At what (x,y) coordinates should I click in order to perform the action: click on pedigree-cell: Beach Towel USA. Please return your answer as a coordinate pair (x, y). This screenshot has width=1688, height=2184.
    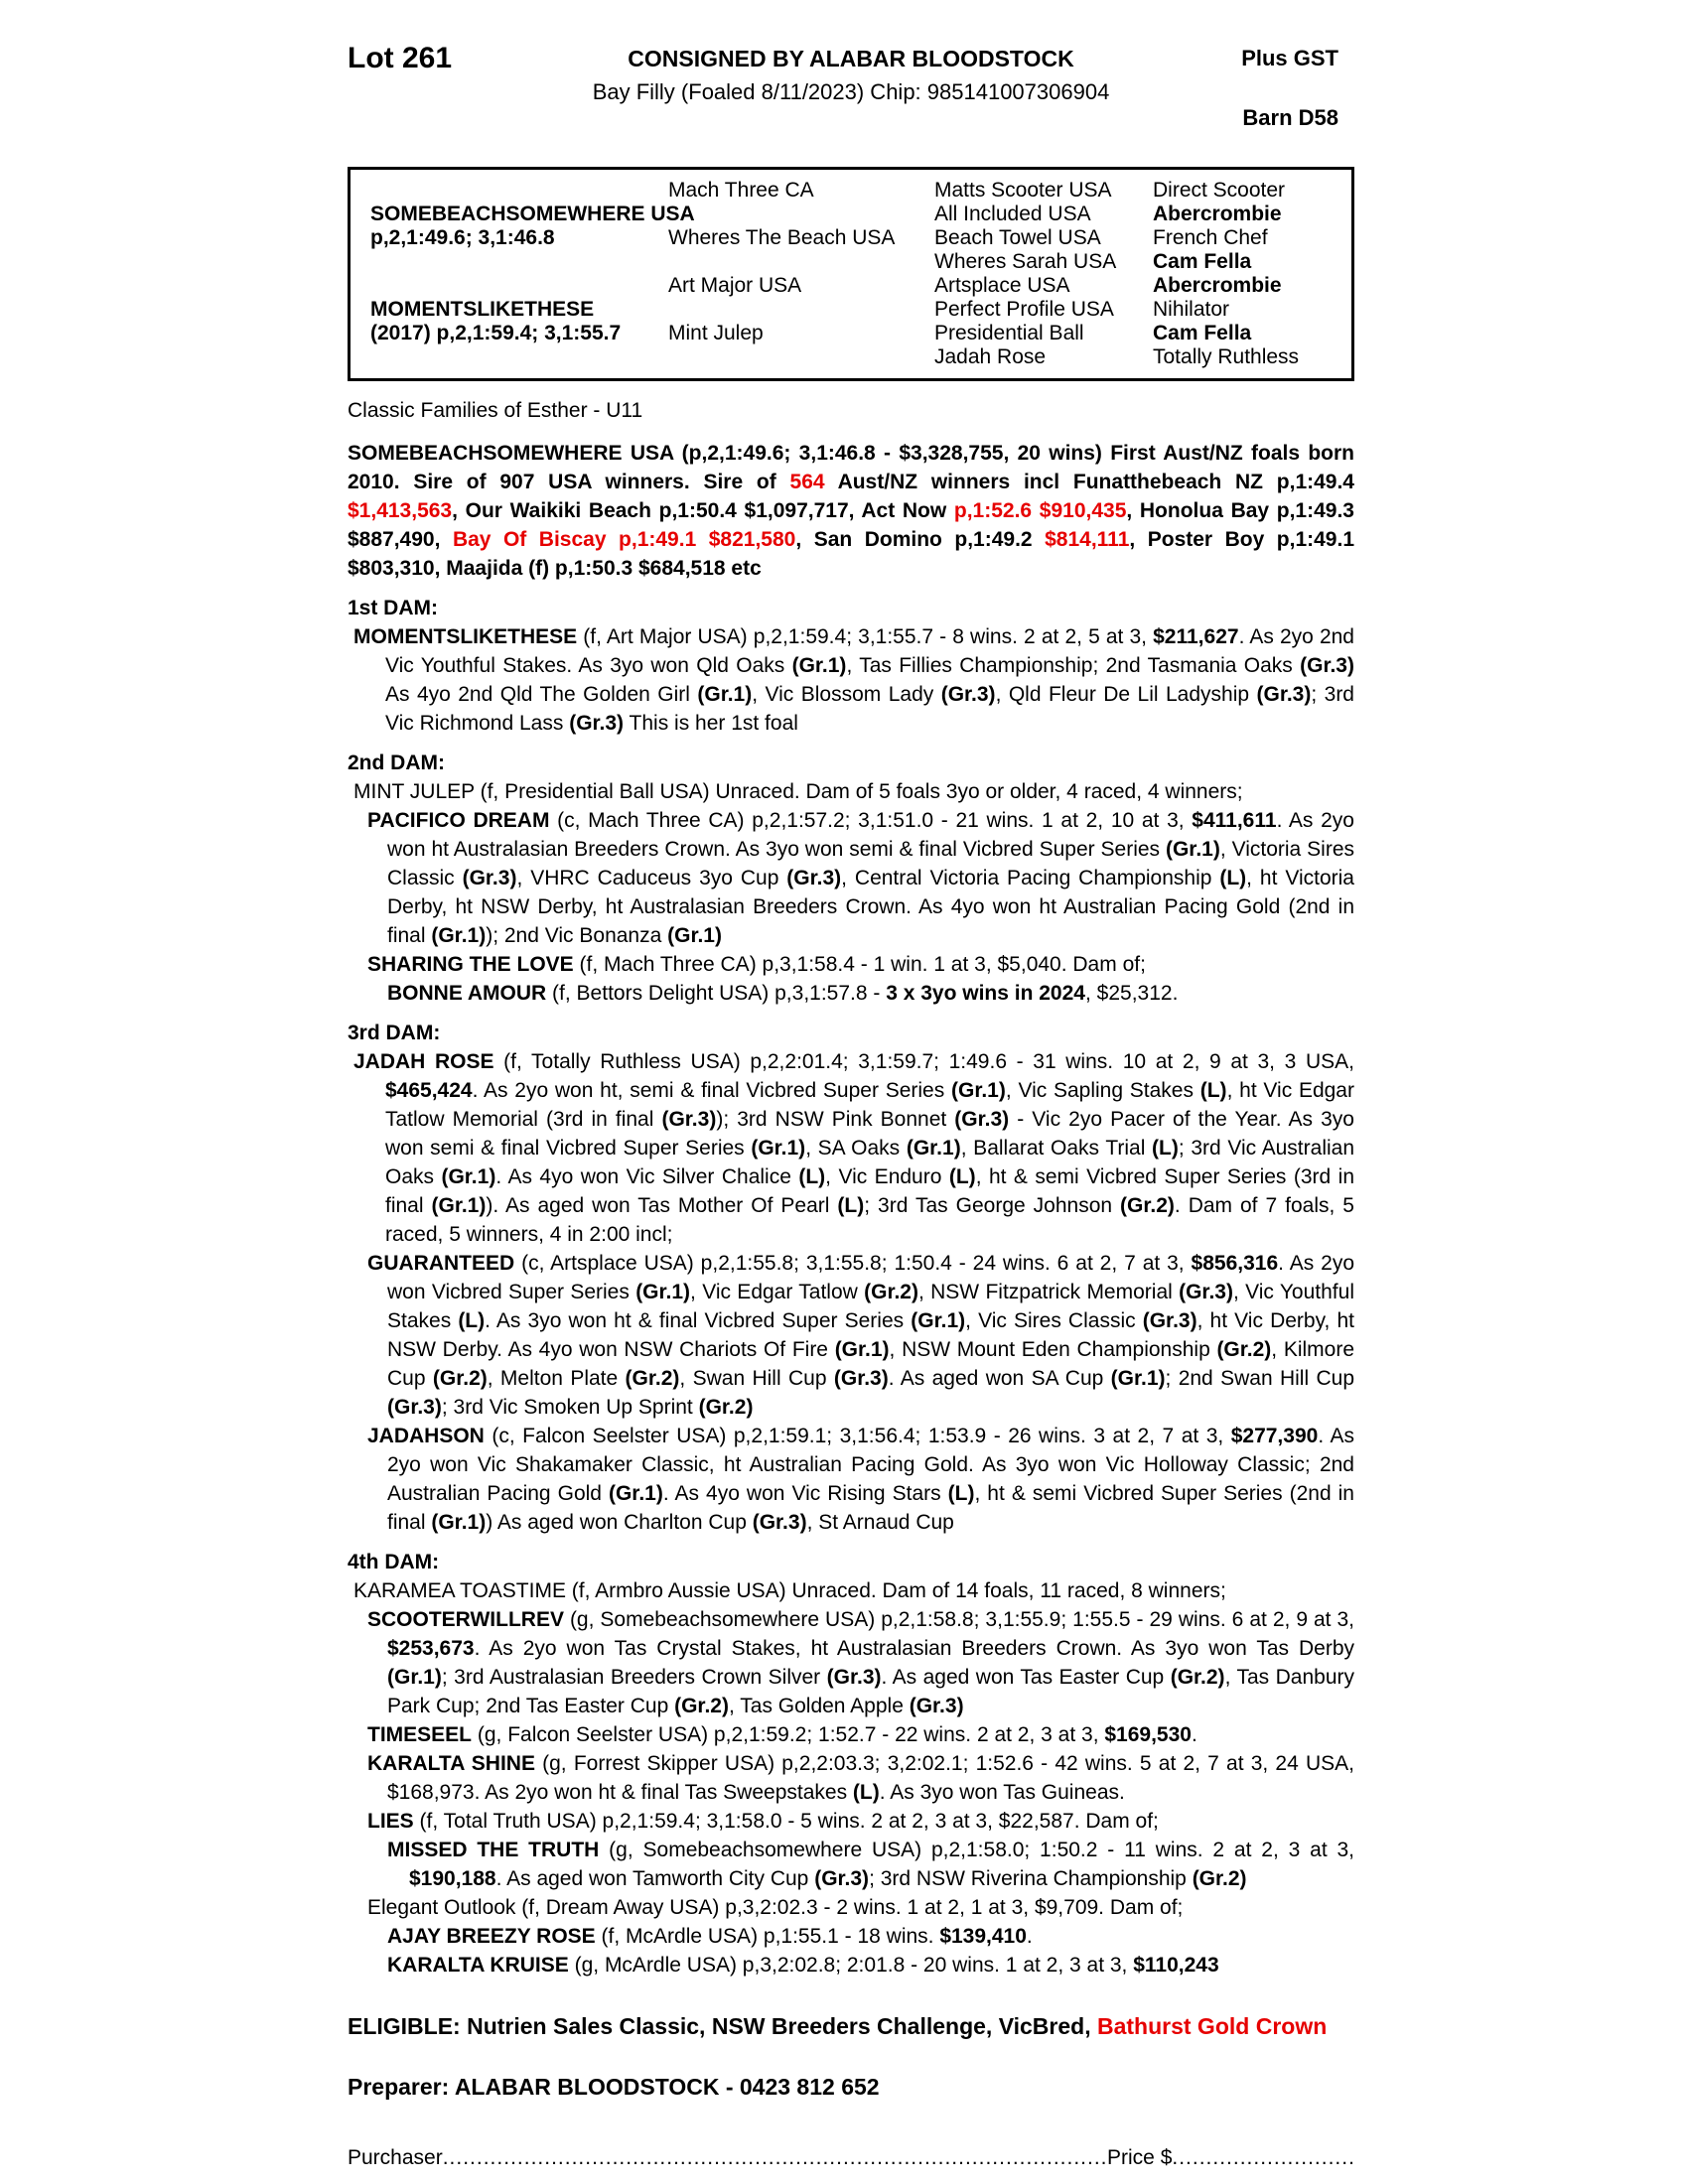
    Looking at the image, I should click on (1017, 237).